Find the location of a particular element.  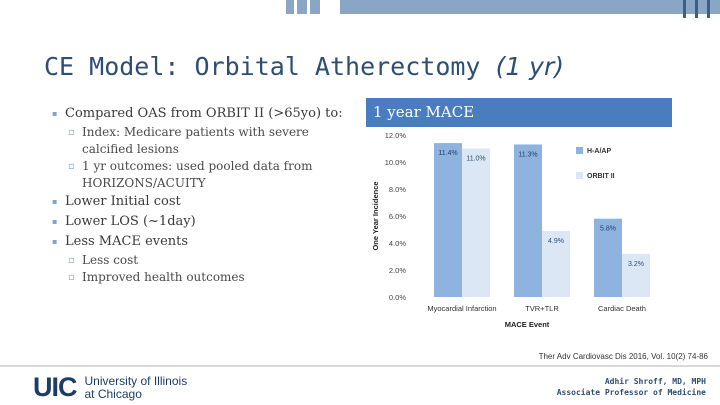

legend-entry: H-A/AP is located at coordinates (599, 151).